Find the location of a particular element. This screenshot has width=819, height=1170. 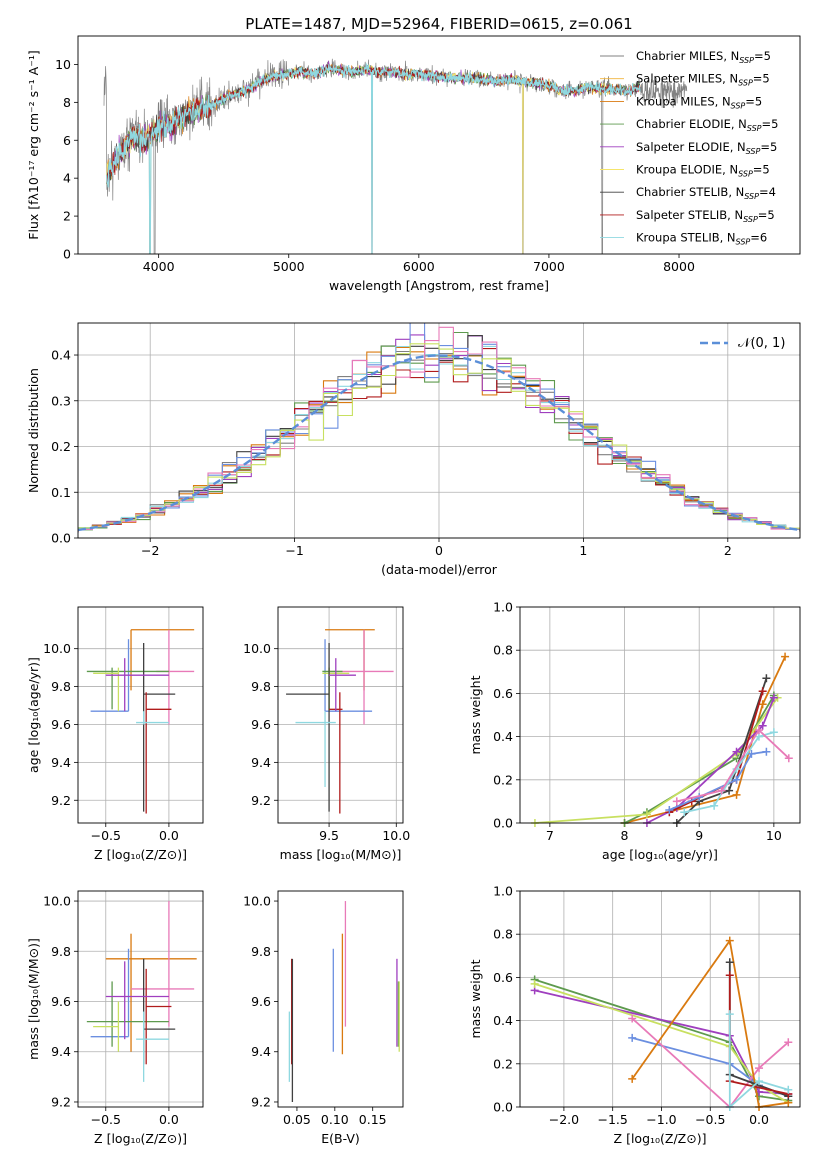

y-tick-label: 0.3 is located at coordinates (61, 400).